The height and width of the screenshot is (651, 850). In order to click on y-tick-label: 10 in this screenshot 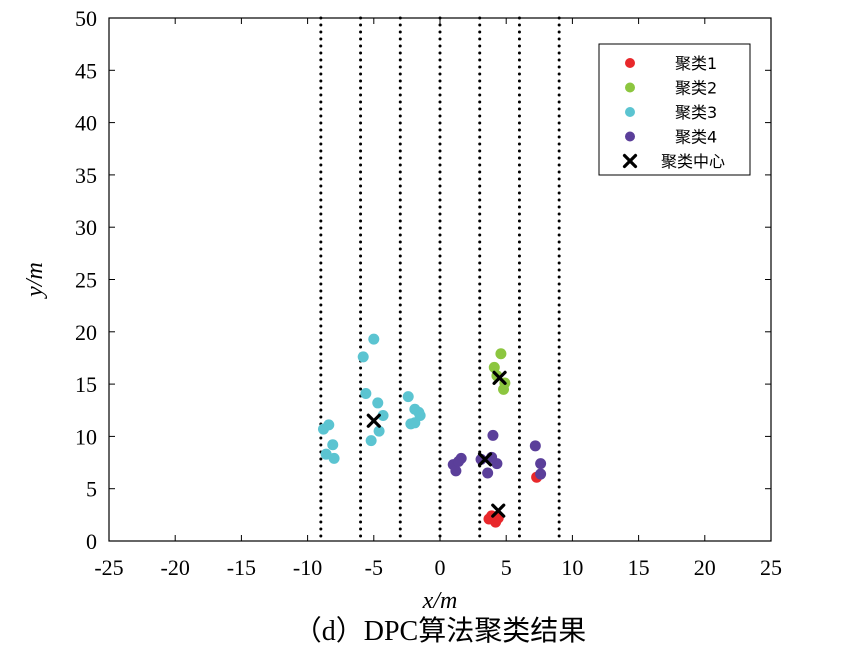, I will do `click(86, 436)`.